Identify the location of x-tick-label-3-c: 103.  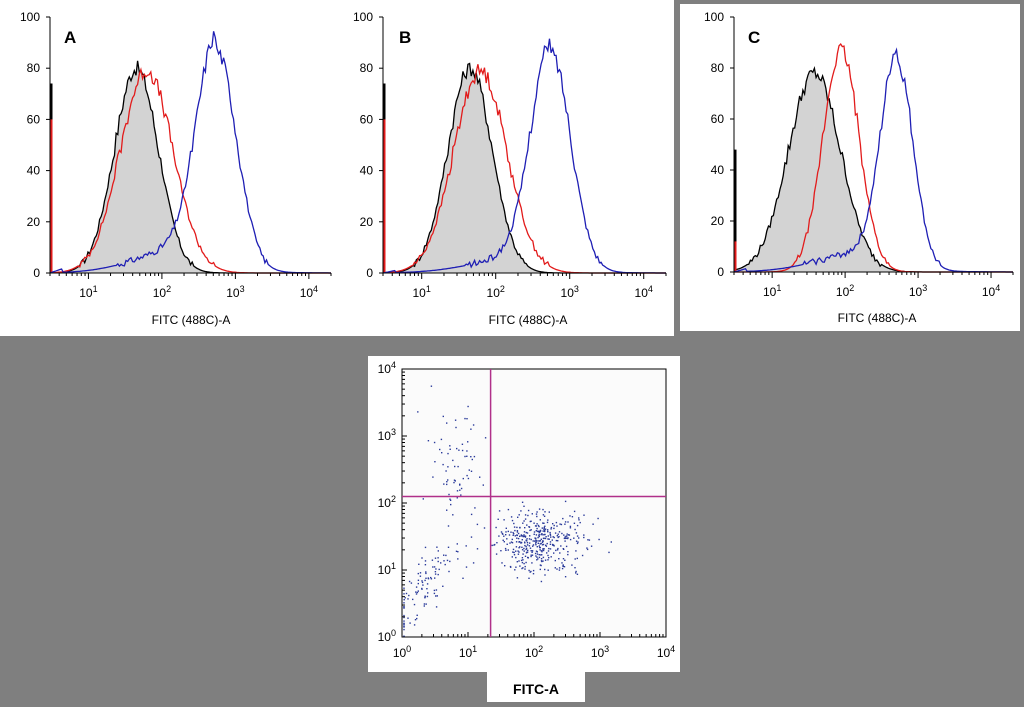
(918, 291).